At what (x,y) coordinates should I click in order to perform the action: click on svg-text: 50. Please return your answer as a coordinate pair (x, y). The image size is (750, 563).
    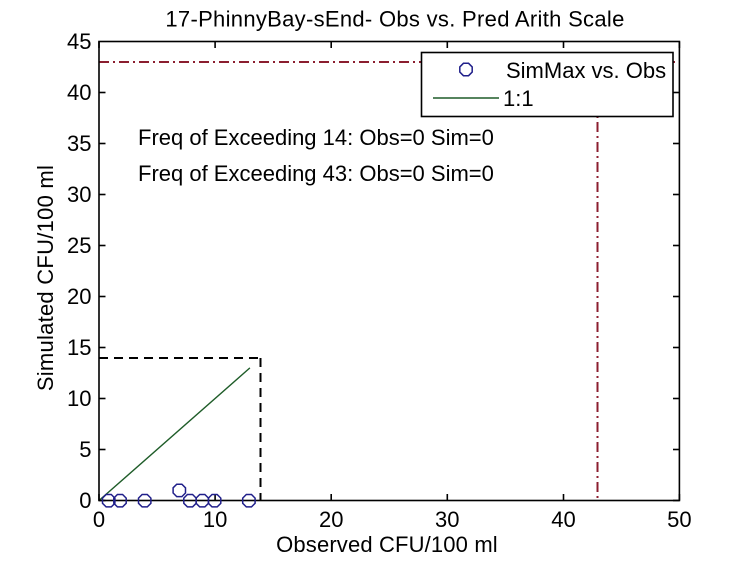
    Looking at the image, I should click on (679, 519).